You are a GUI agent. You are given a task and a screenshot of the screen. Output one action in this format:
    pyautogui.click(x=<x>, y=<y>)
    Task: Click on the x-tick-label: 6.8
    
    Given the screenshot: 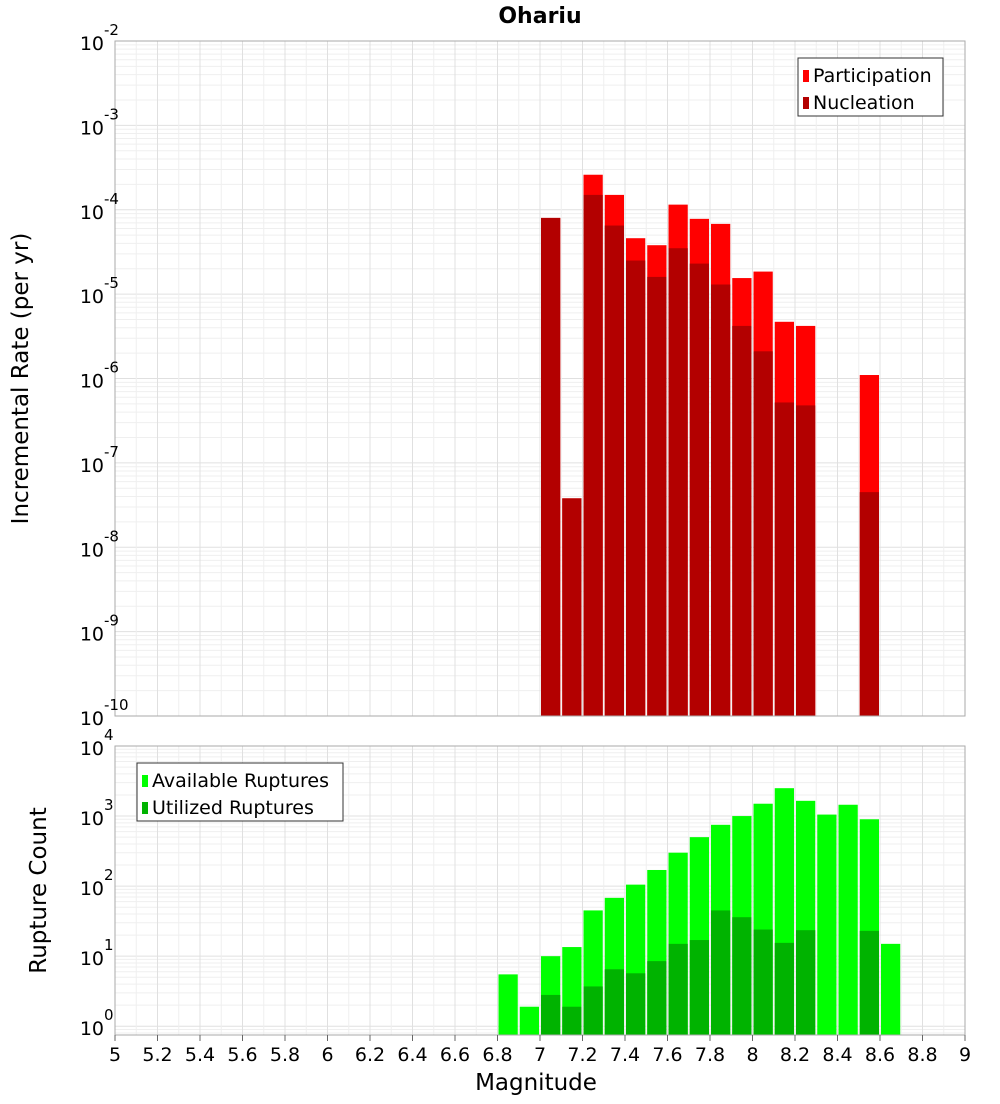 What is the action you would take?
    pyautogui.click(x=497, y=1055)
    